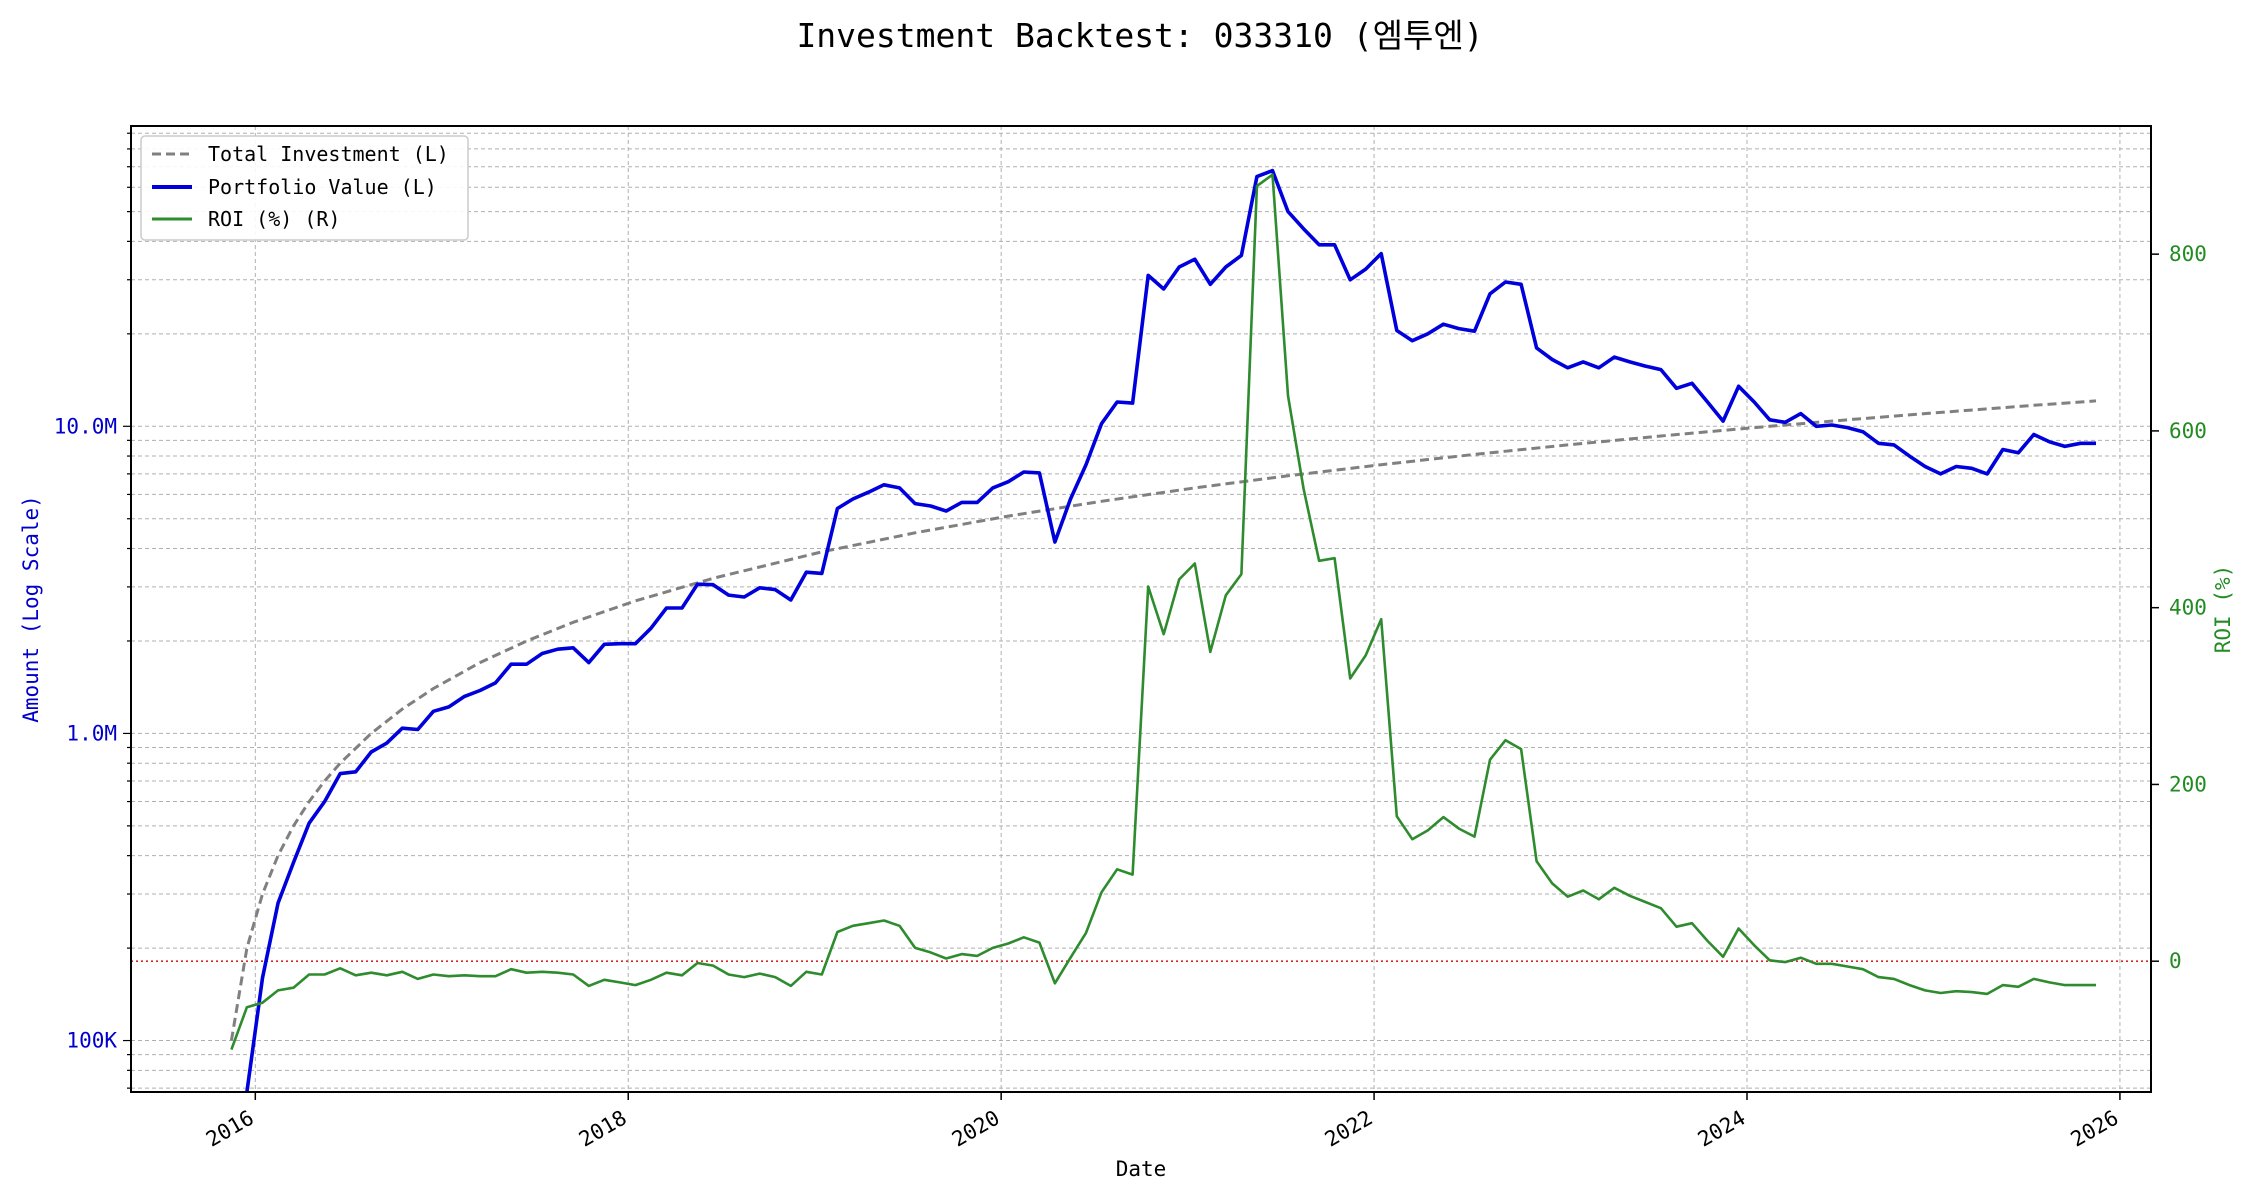 This screenshot has width=2250, height=1200. What do you see at coordinates (322, 187) in the screenshot?
I see `legend-label-portfolio-value: Portfolio Value (L)` at bounding box center [322, 187].